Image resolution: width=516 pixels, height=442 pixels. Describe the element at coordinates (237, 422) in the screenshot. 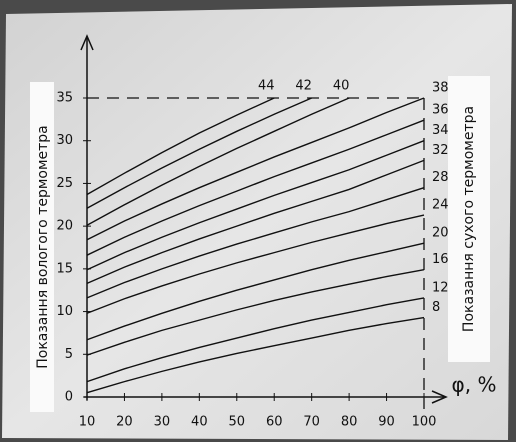

I see `x-tick-label: 50` at that location.